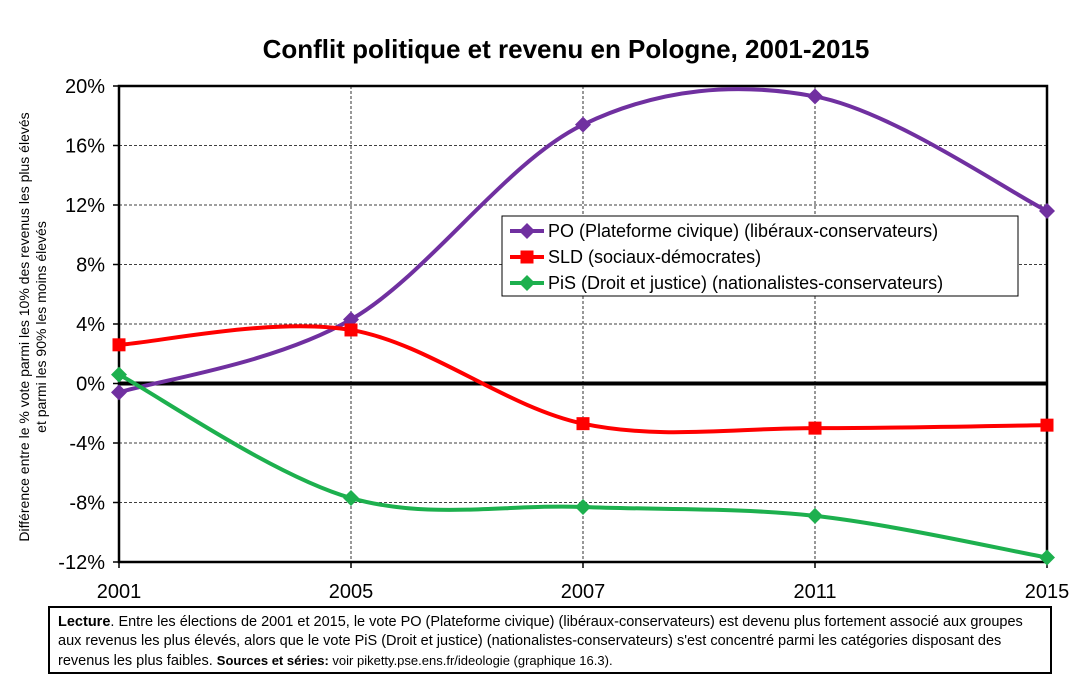 The image size is (1092, 697). Describe the element at coordinates (90, 266) in the screenshot. I see `y-tick-label: 8%` at that location.